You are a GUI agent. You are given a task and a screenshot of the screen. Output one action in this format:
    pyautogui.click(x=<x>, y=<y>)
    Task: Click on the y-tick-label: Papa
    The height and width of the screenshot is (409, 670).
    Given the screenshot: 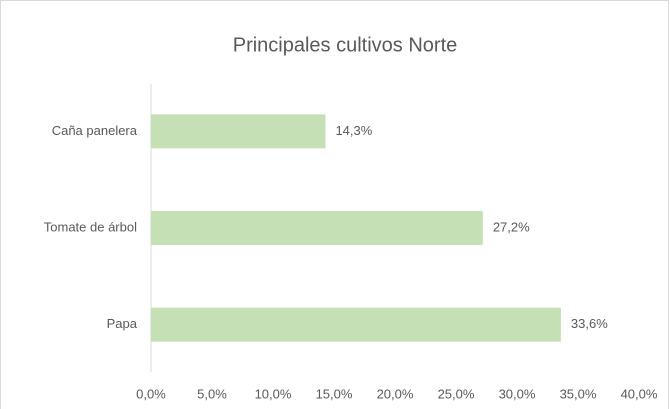 What is the action you would take?
    pyautogui.click(x=122, y=323)
    